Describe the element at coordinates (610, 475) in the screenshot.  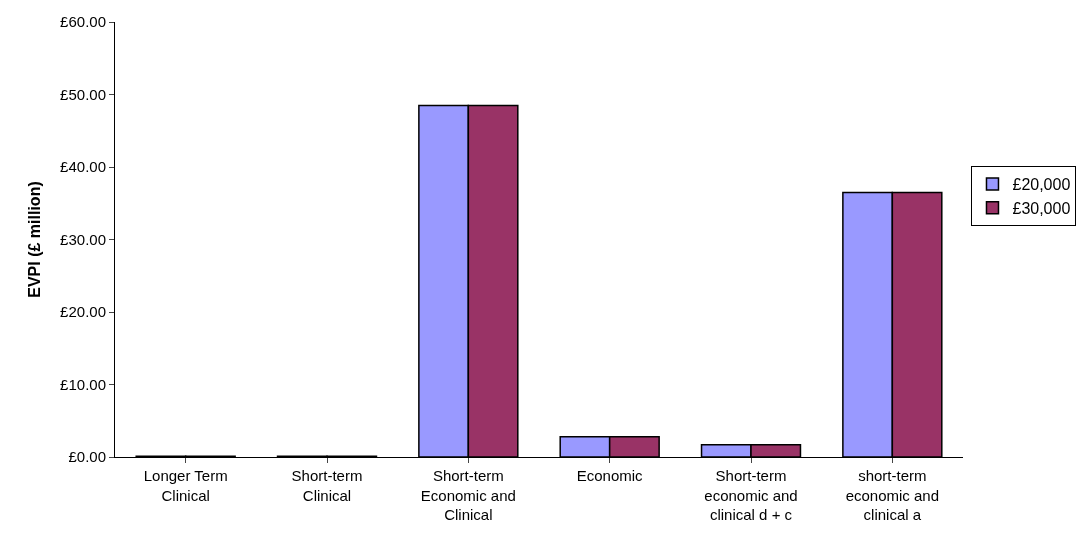
I see `x-tick-label: Economic` at that location.